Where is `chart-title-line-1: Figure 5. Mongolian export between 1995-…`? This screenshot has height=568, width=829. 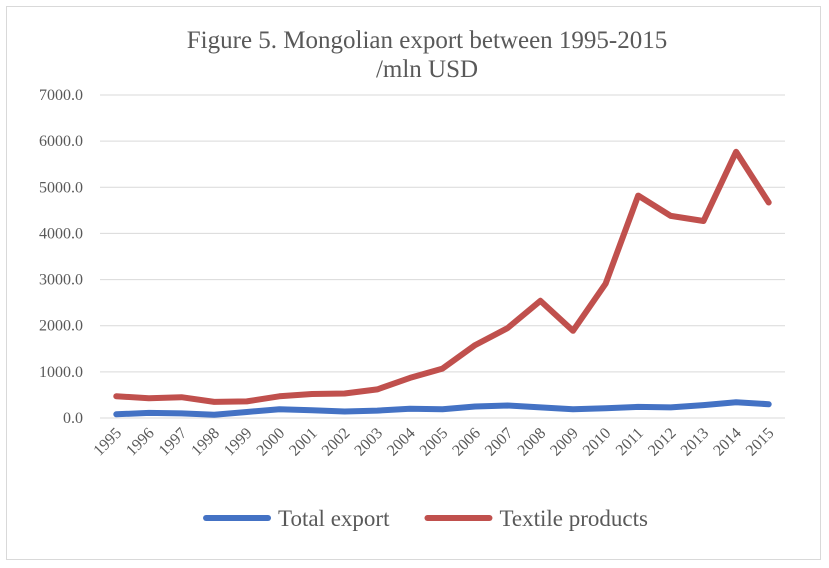
chart-title-line-1: Figure 5. Mongolian export between 1995-… is located at coordinates (427, 40).